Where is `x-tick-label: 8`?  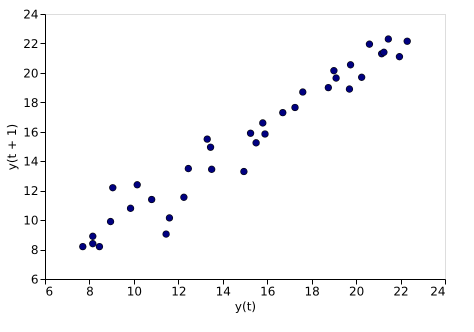
x-tick-label: 8 is located at coordinates (90, 291).